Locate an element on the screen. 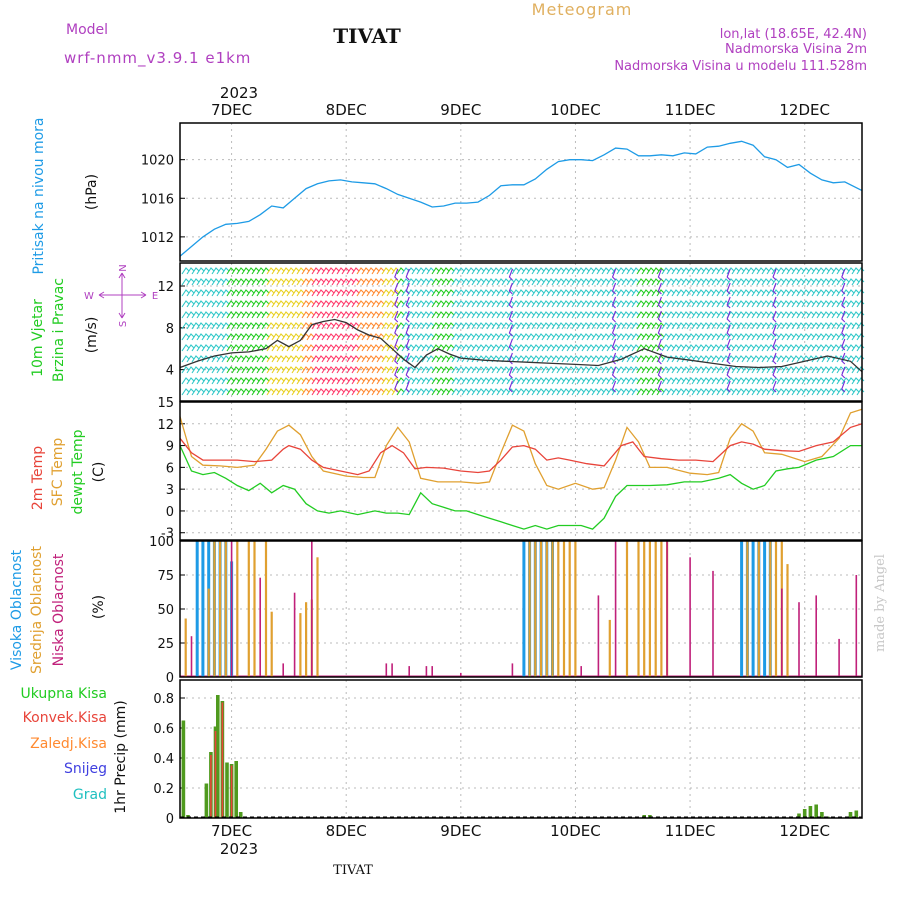  top-day-label: 10DEC is located at coordinates (575, 110).